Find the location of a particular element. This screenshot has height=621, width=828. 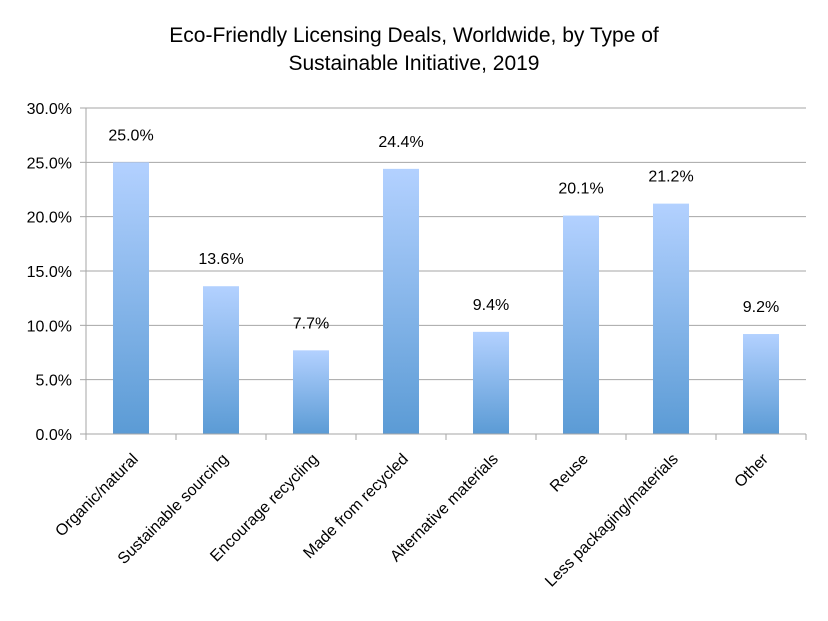

x-category-label: Other is located at coordinates (752, 470).